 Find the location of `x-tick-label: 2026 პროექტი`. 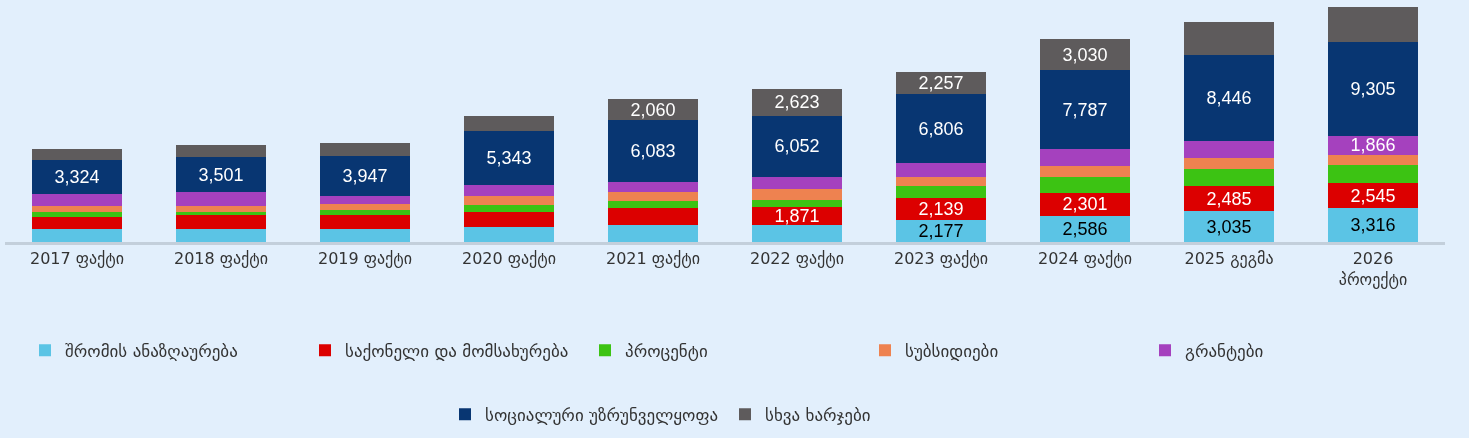

x-tick-label: 2026 პროექტი is located at coordinates (1373, 269).